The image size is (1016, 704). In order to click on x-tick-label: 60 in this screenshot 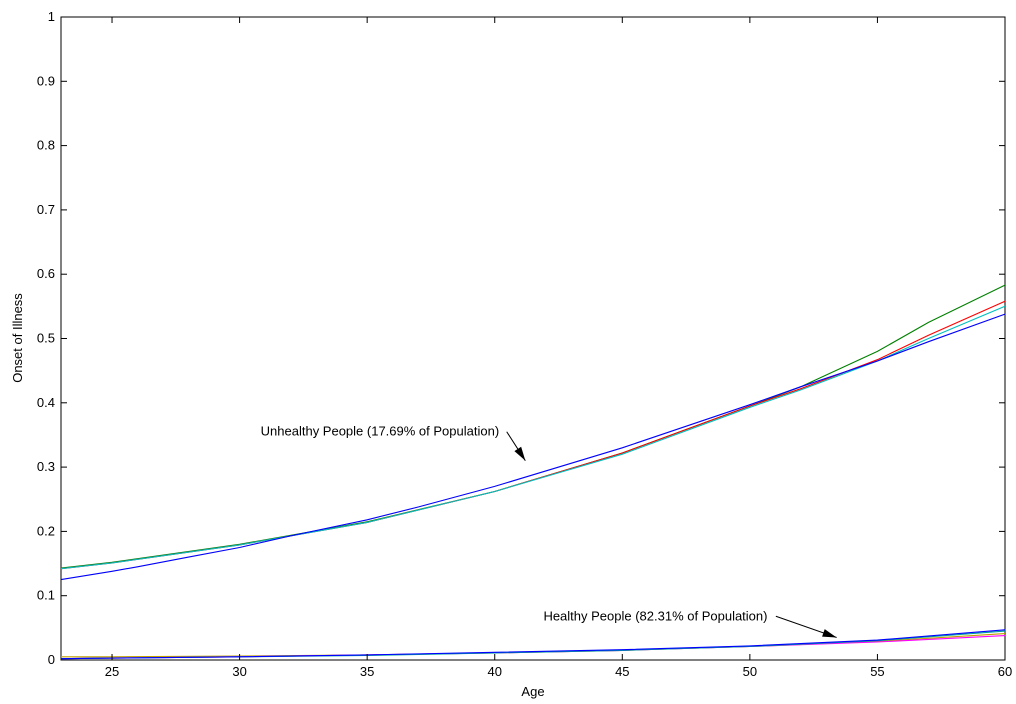, I will do `click(1005, 671)`.